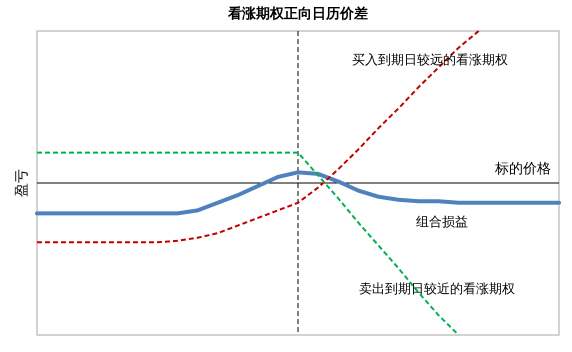 This screenshot has height=352, width=572. Describe the element at coordinates (522, 168) in the screenshot. I see `ref-line-label: 标的价格` at that location.